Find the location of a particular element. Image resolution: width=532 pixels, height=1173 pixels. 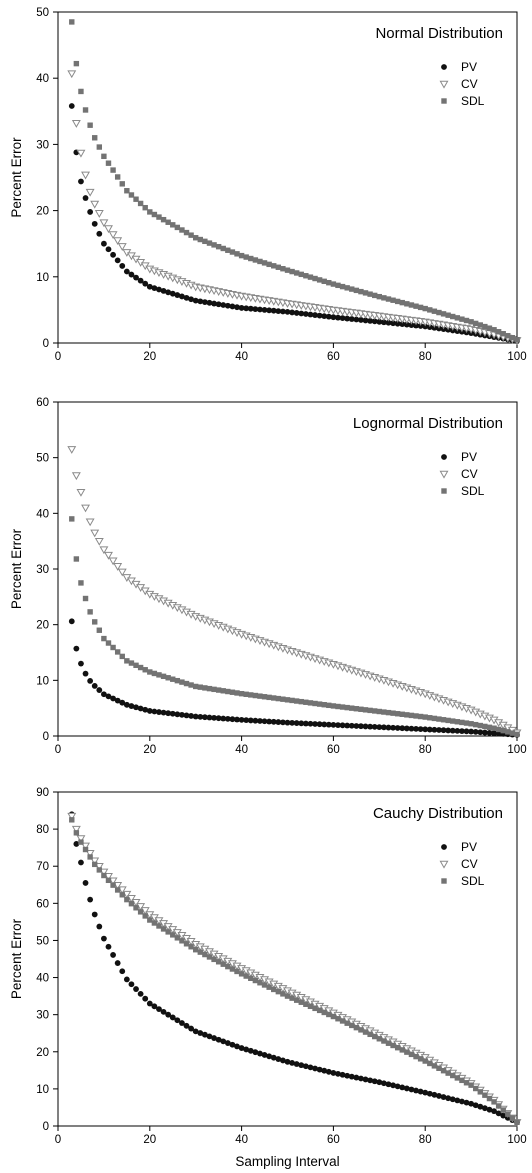

legend-label-cv: CV is located at coordinates (469, 864).